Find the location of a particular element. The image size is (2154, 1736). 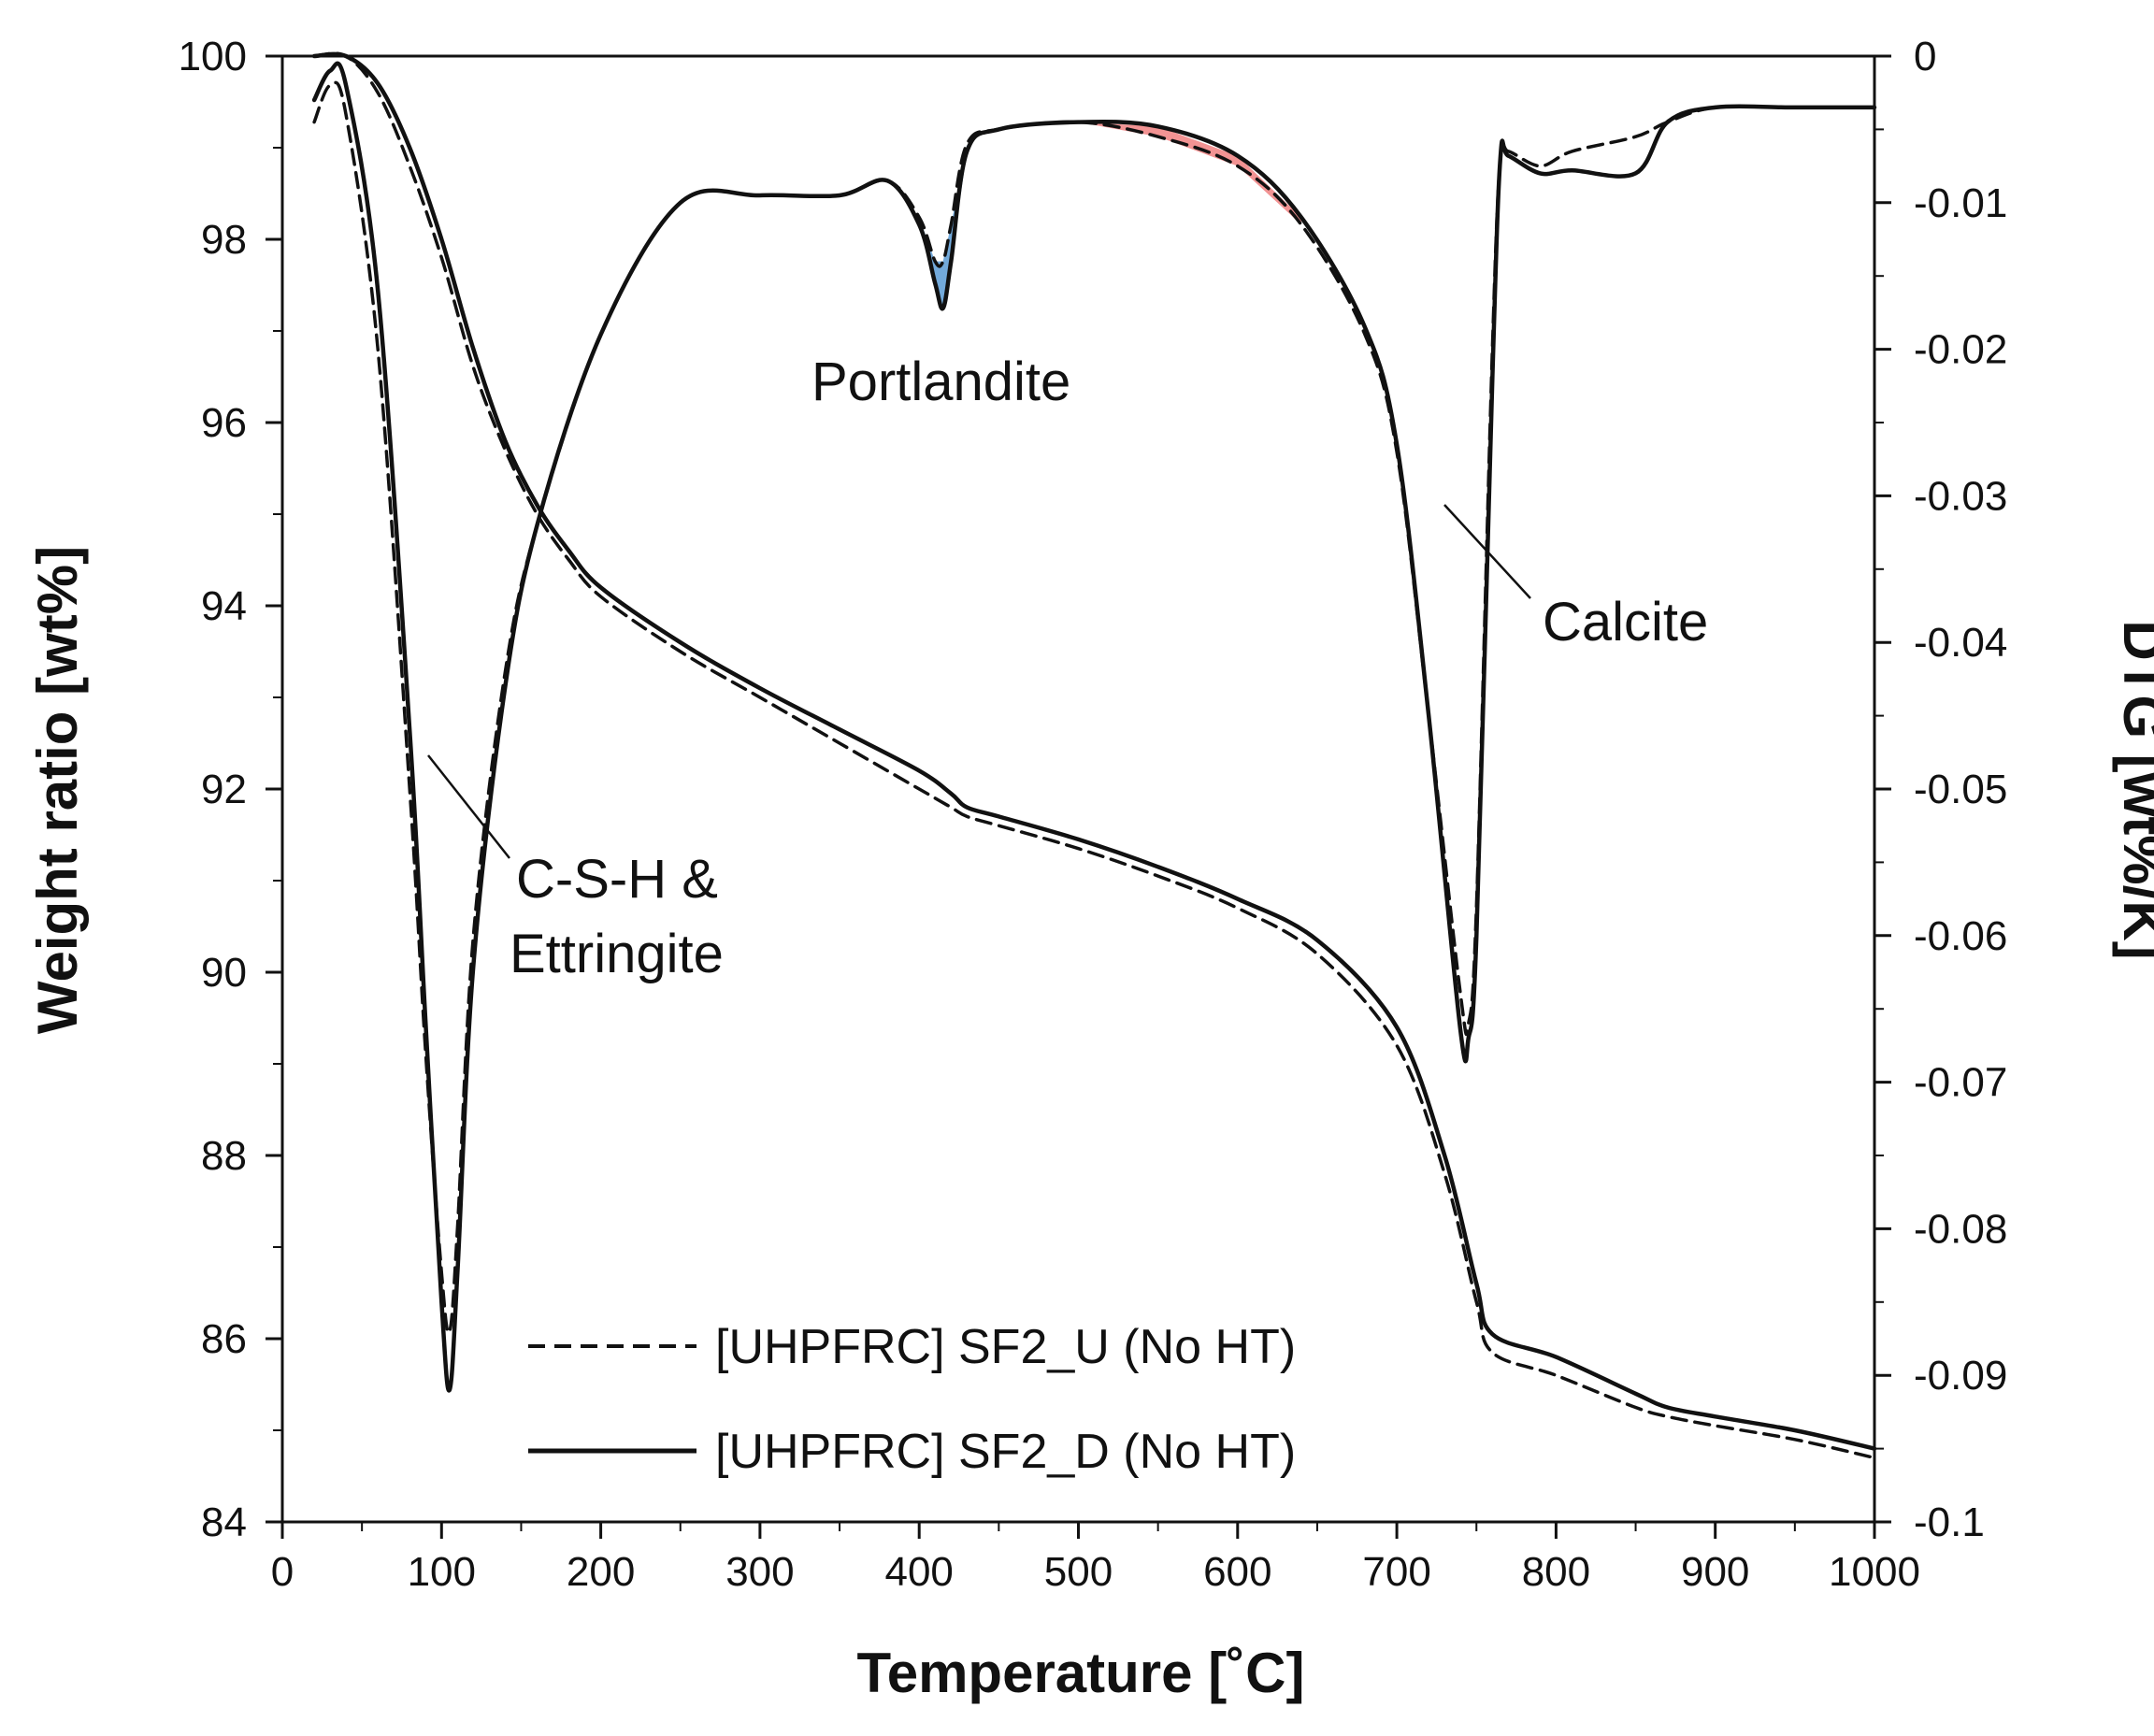

y-right-tick-label: -0.01 is located at coordinates (1960, 203).